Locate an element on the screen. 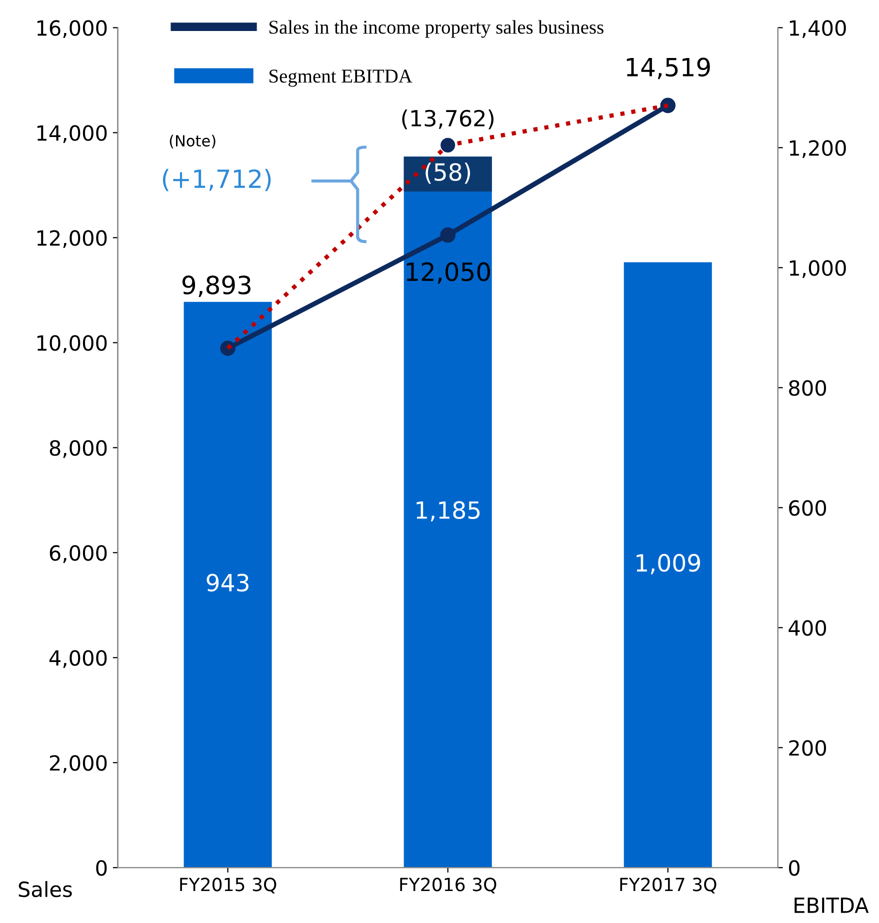 The width and height of the screenshot is (879, 923). data-label: 1,009 is located at coordinates (668, 564).